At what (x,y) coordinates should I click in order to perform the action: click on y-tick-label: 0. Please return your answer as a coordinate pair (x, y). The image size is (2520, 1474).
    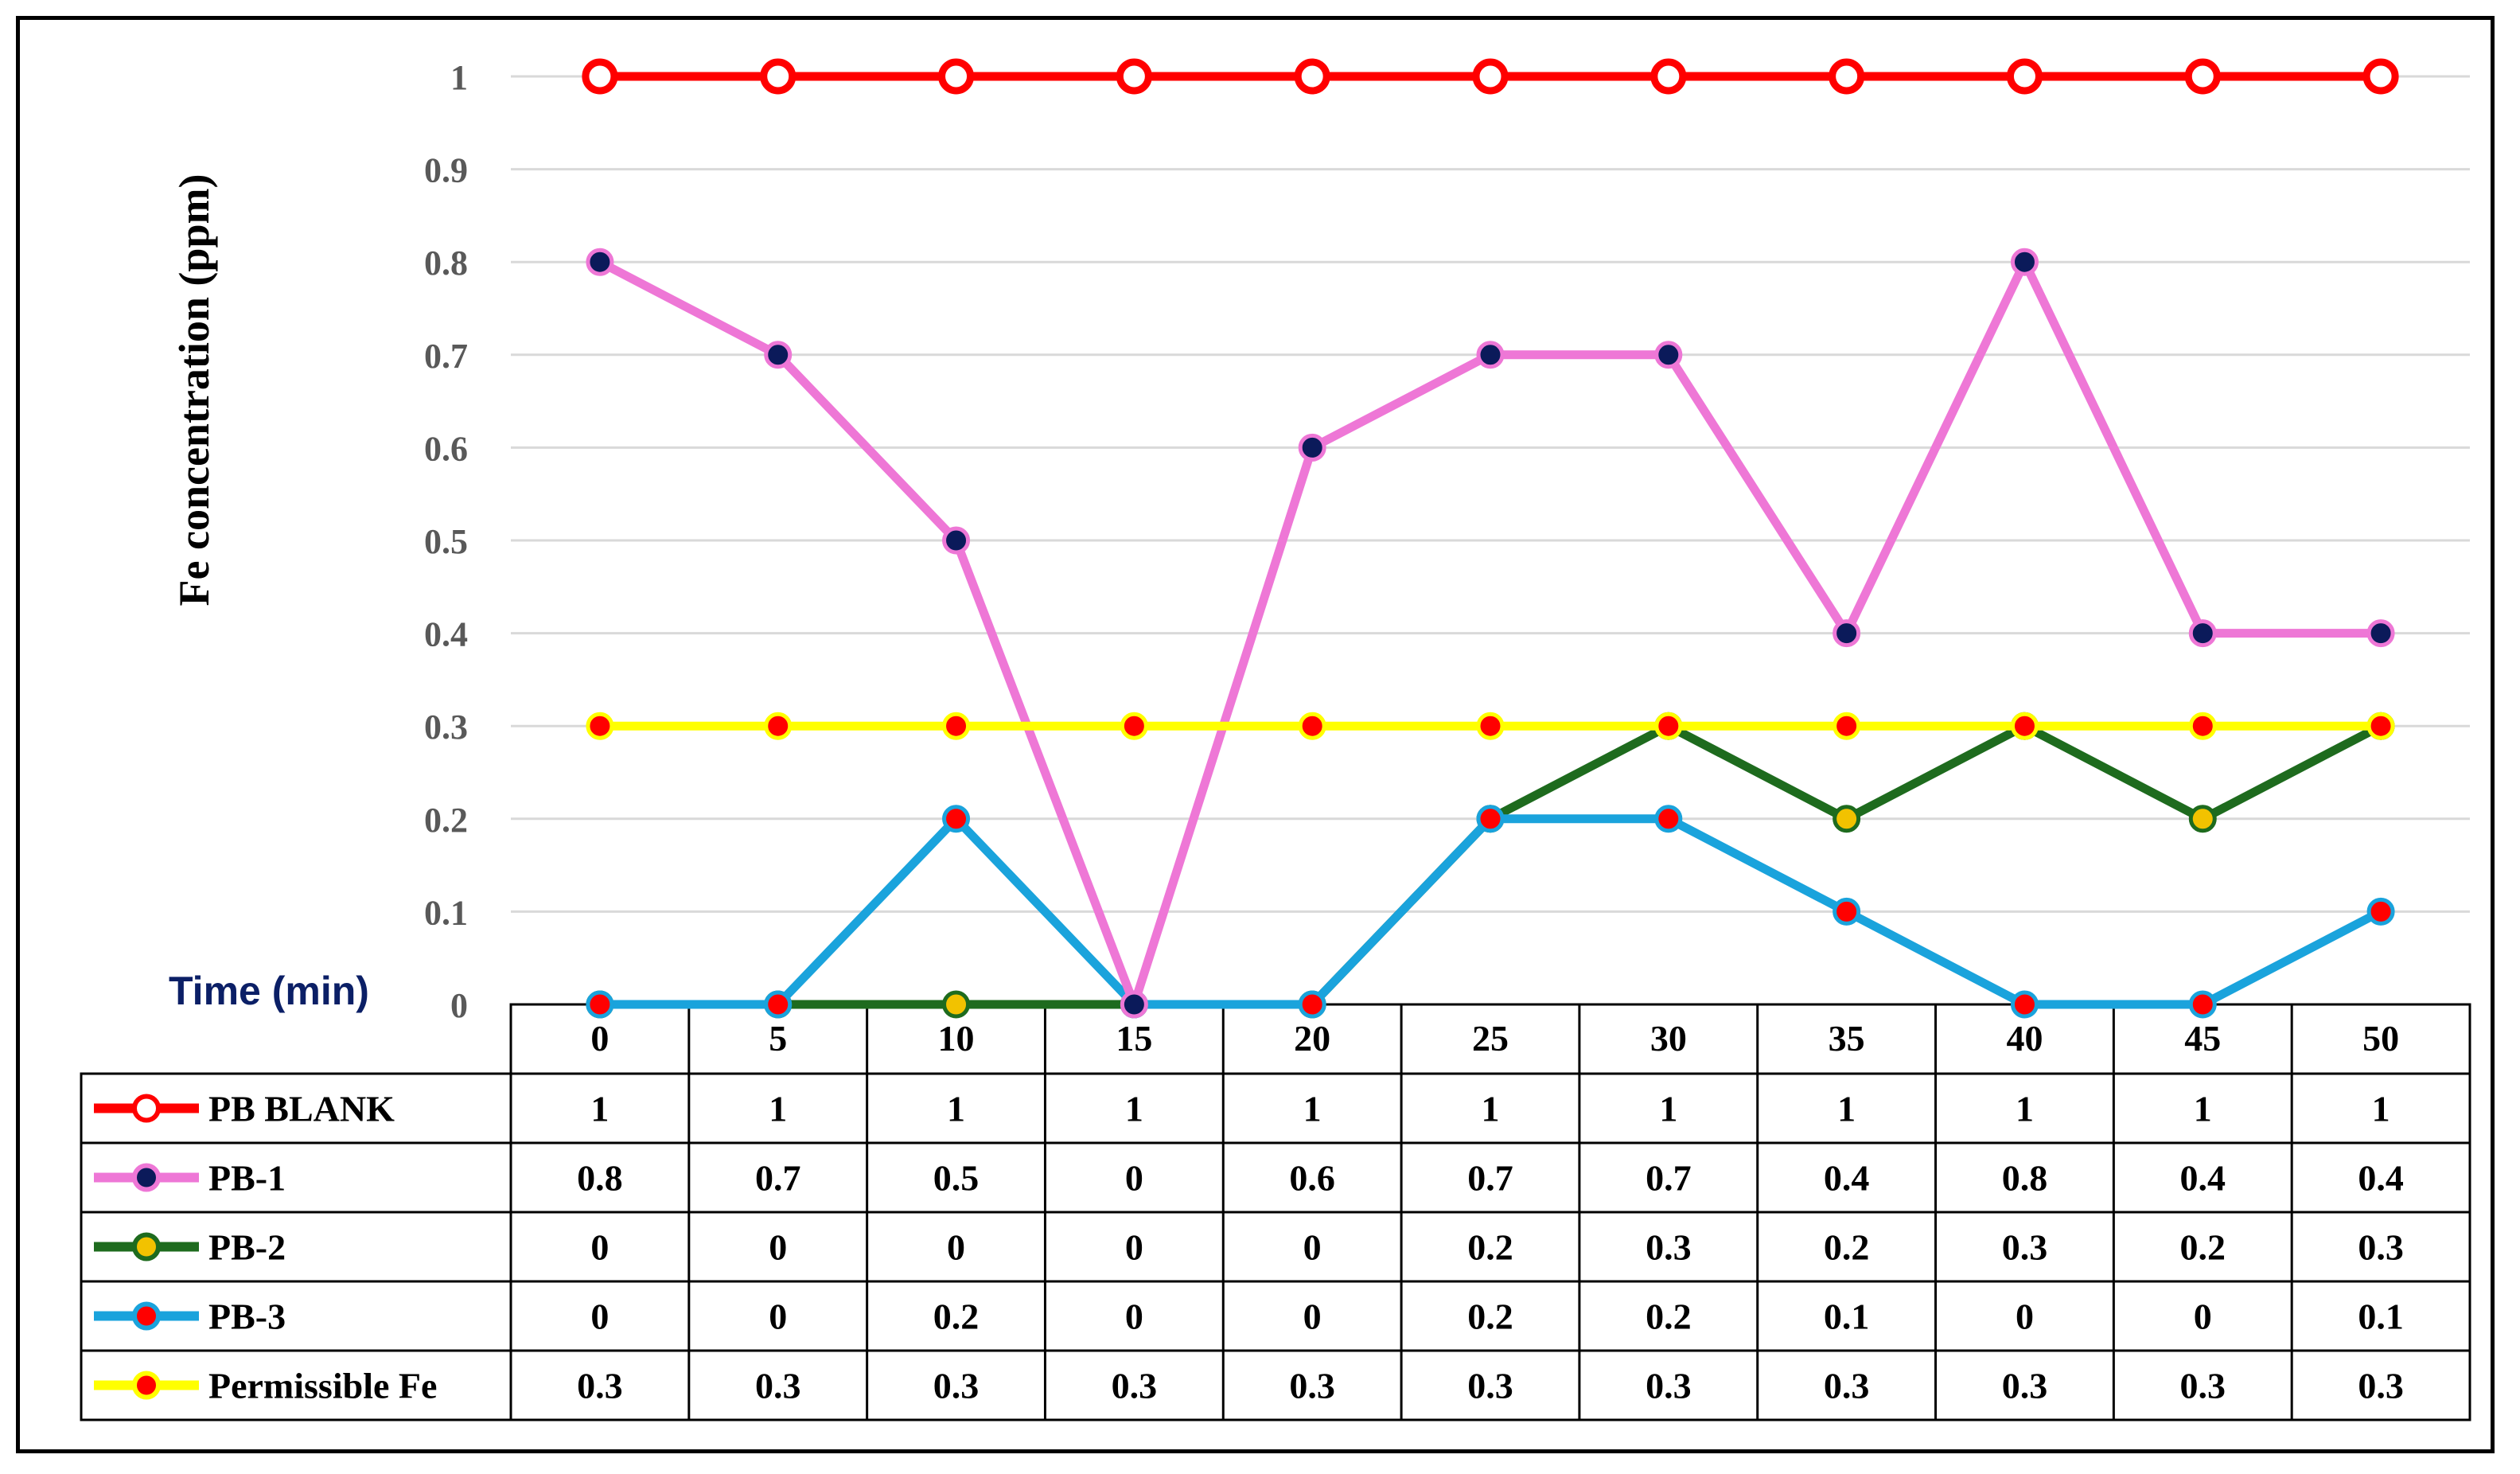
    Looking at the image, I should click on (459, 1005).